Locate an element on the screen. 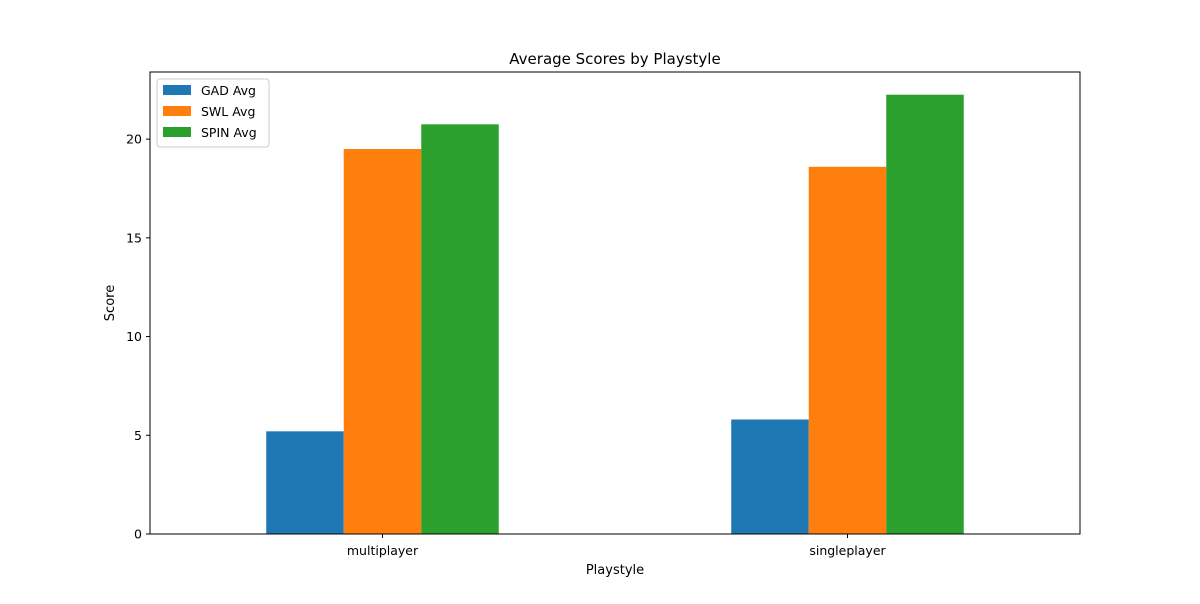 This screenshot has height=604, width=1200. legend-label: GAD Avg is located at coordinates (228, 90).